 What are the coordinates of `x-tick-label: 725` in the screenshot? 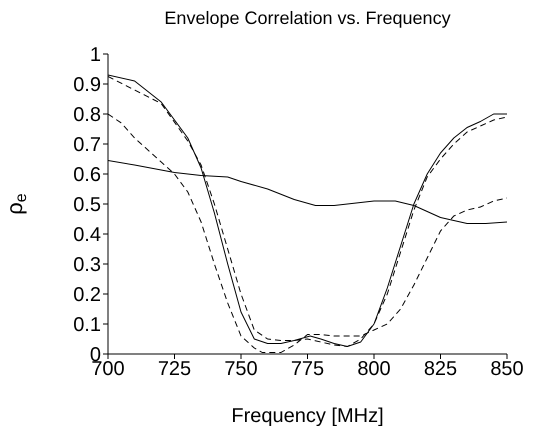 It's located at (175, 369).